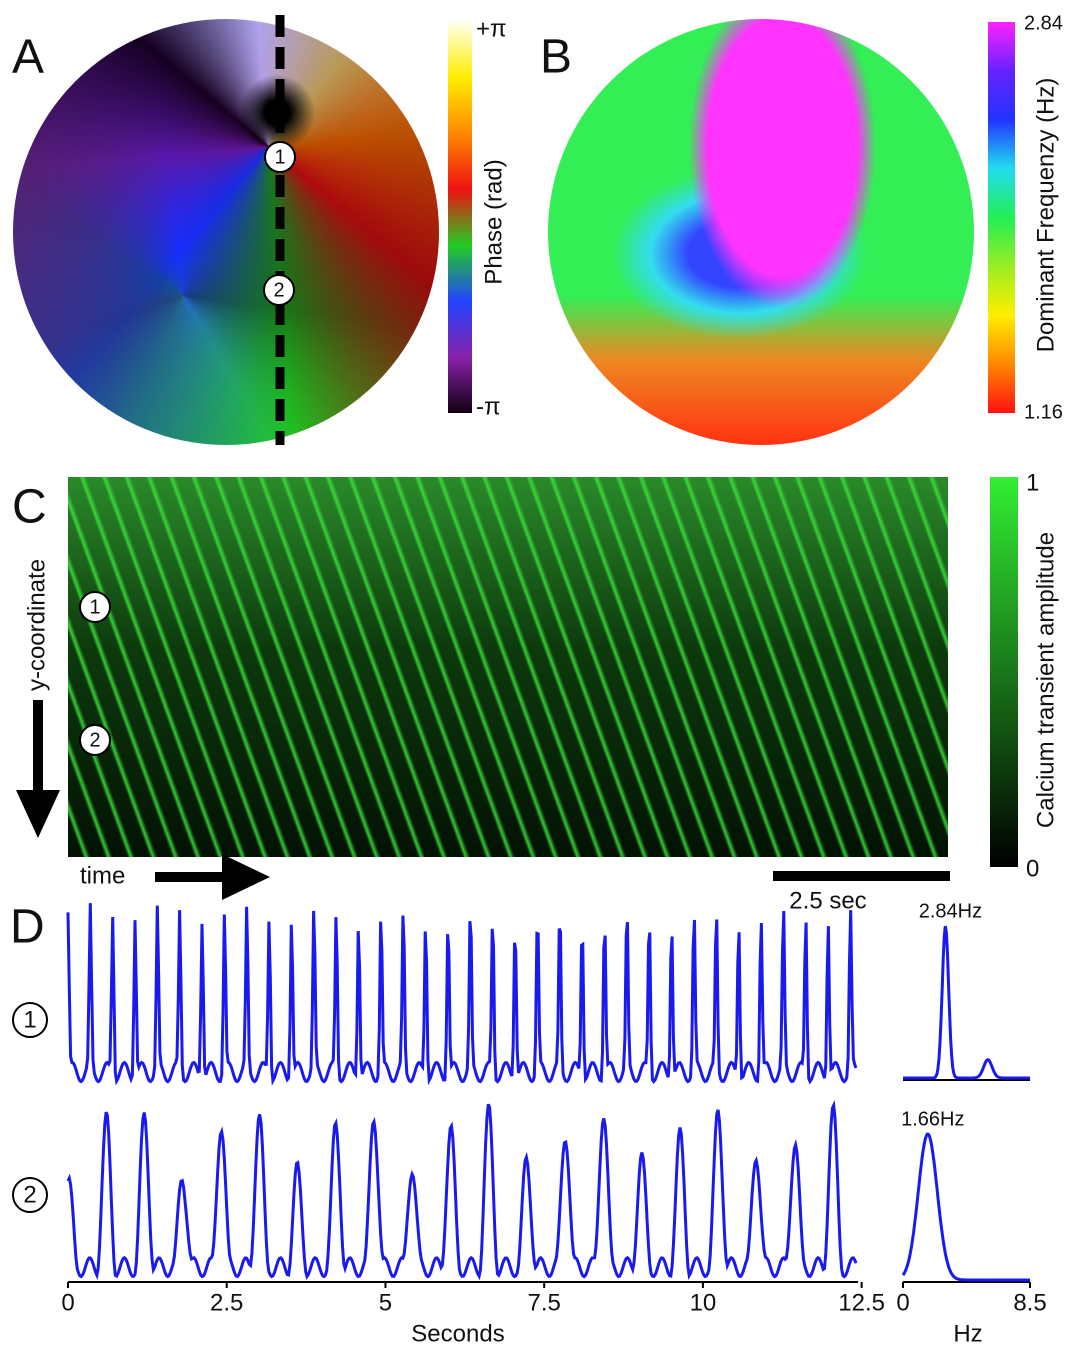 This screenshot has height=1353, width=1083. What do you see at coordinates (1001, 217) in the screenshot?
I see `frequency-colorbar` at bounding box center [1001, 217].